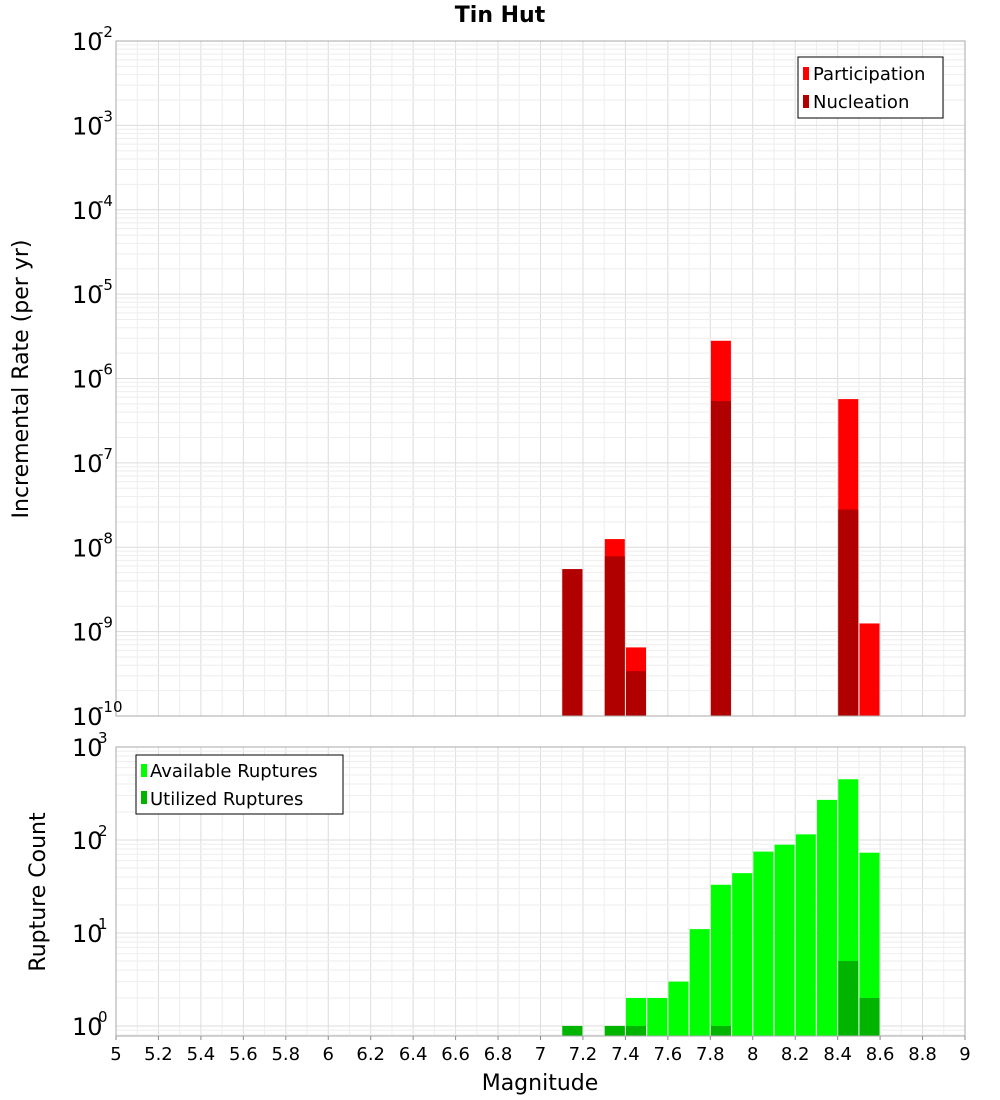  Describe the element at coordinates (806, 73) in the screenshot. I see `participation-legend-swatch` at that location.